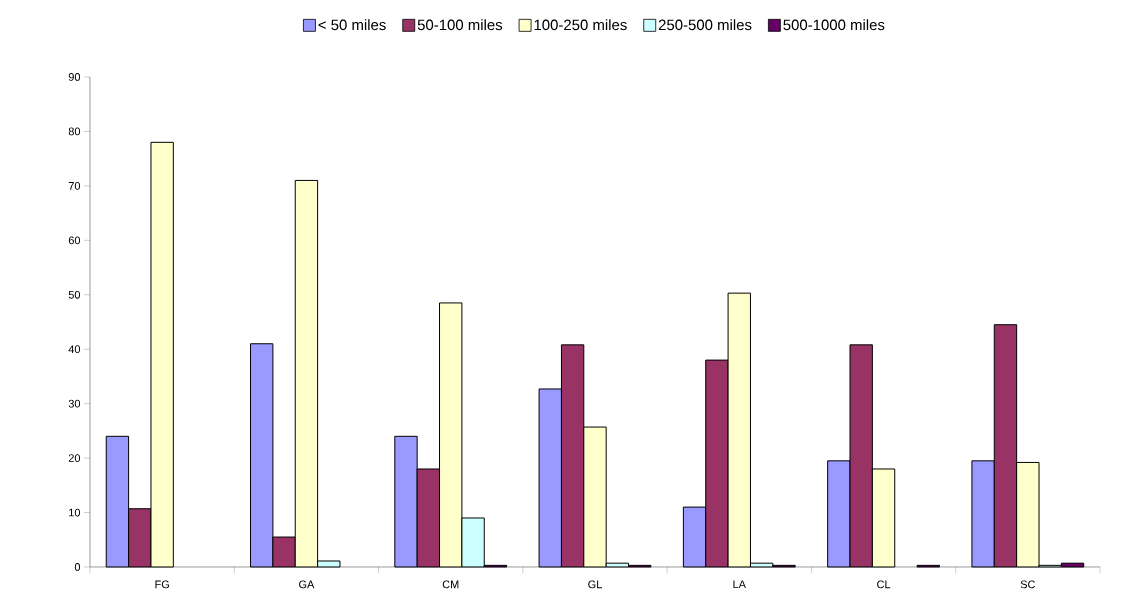 This screenshot has height=609, width=1143. I want to click on y-tick-label: 10, so click(75, 512).